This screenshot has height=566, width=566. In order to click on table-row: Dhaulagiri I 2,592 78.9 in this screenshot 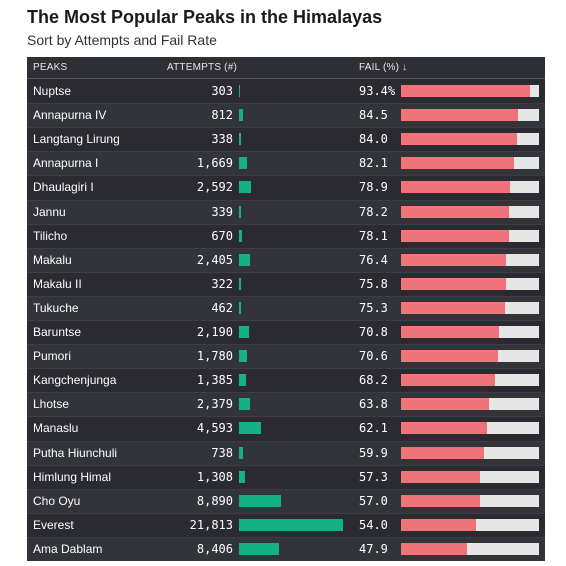, I will do `click(286, 187)`.